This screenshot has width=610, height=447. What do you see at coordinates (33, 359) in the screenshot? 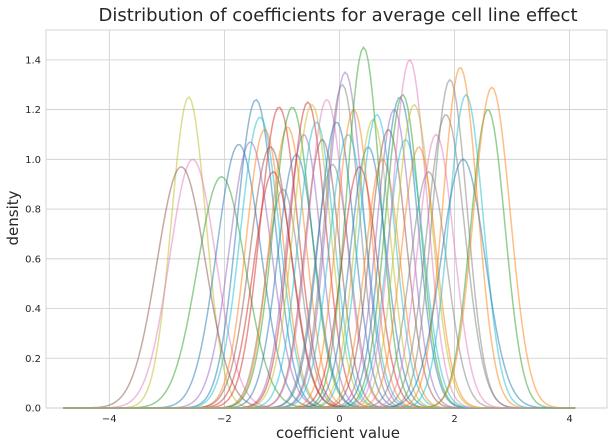
I see `y-tick-label: 0.2` at bounding box center [33, 359].